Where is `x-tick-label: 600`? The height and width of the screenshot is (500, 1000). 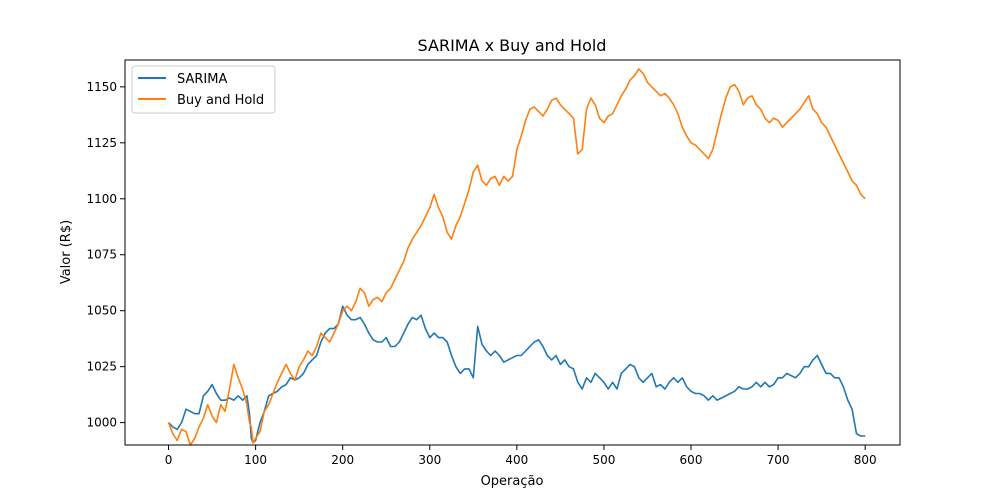
x-tick-label: 600 is located at coordinates (691, 460).